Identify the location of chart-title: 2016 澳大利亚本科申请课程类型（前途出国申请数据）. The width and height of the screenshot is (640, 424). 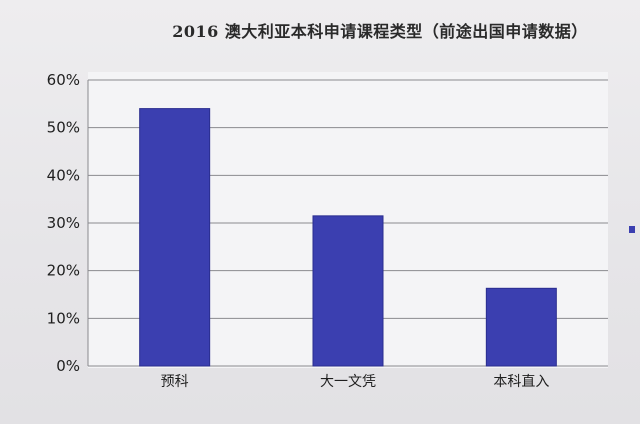
(380, 31).